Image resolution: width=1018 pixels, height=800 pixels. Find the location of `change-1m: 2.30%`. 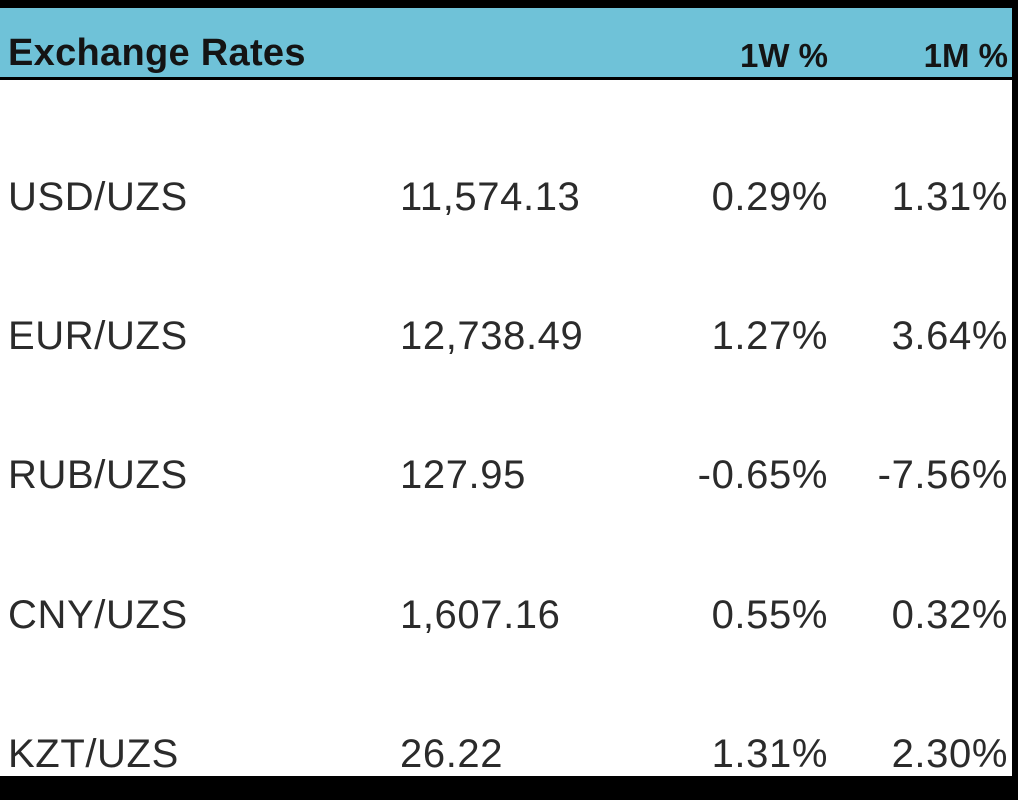

change-1m: 2.30% is located at coordinates (949, 753).